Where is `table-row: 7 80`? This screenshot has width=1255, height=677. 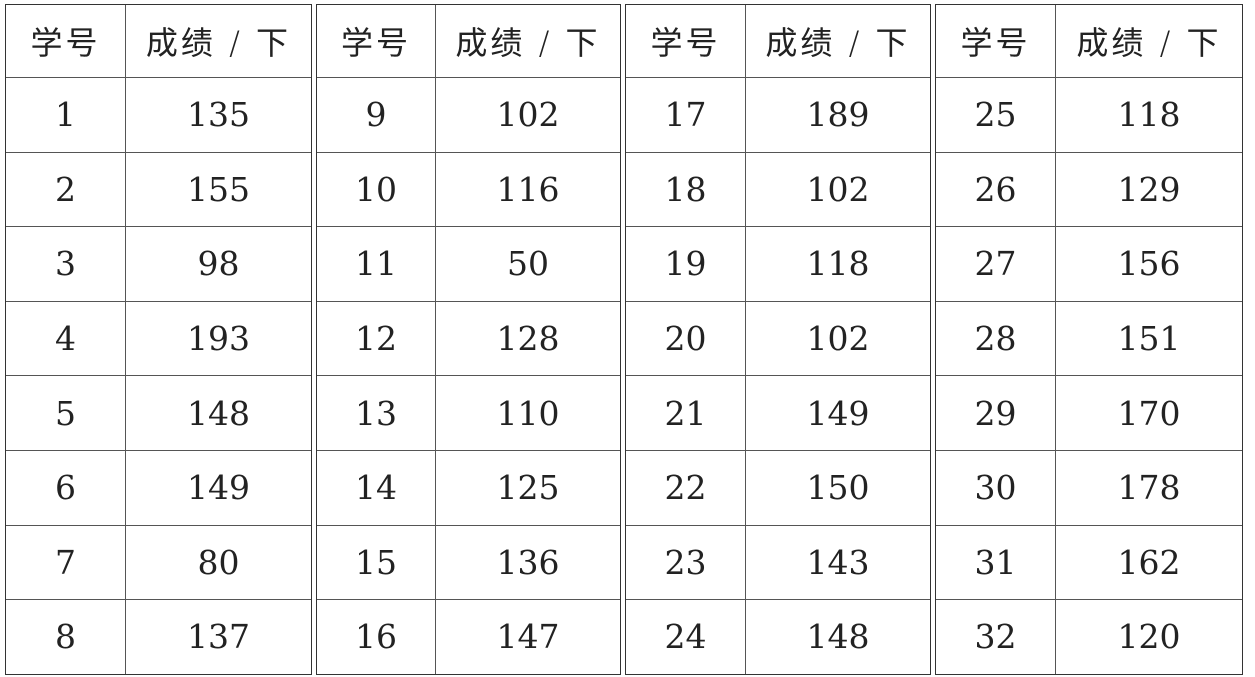
table-row: 7 80 is located at coordinates (158, 562).